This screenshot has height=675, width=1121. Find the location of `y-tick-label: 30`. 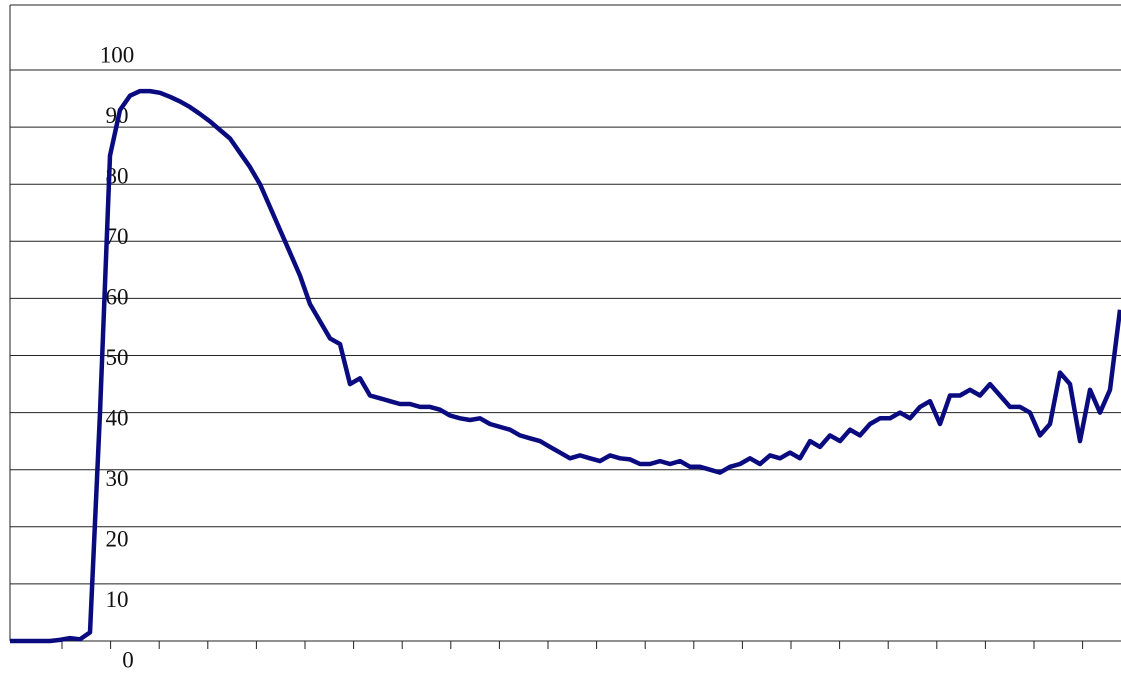

y-tick-label: 30 is located at coordinates (117, 478).